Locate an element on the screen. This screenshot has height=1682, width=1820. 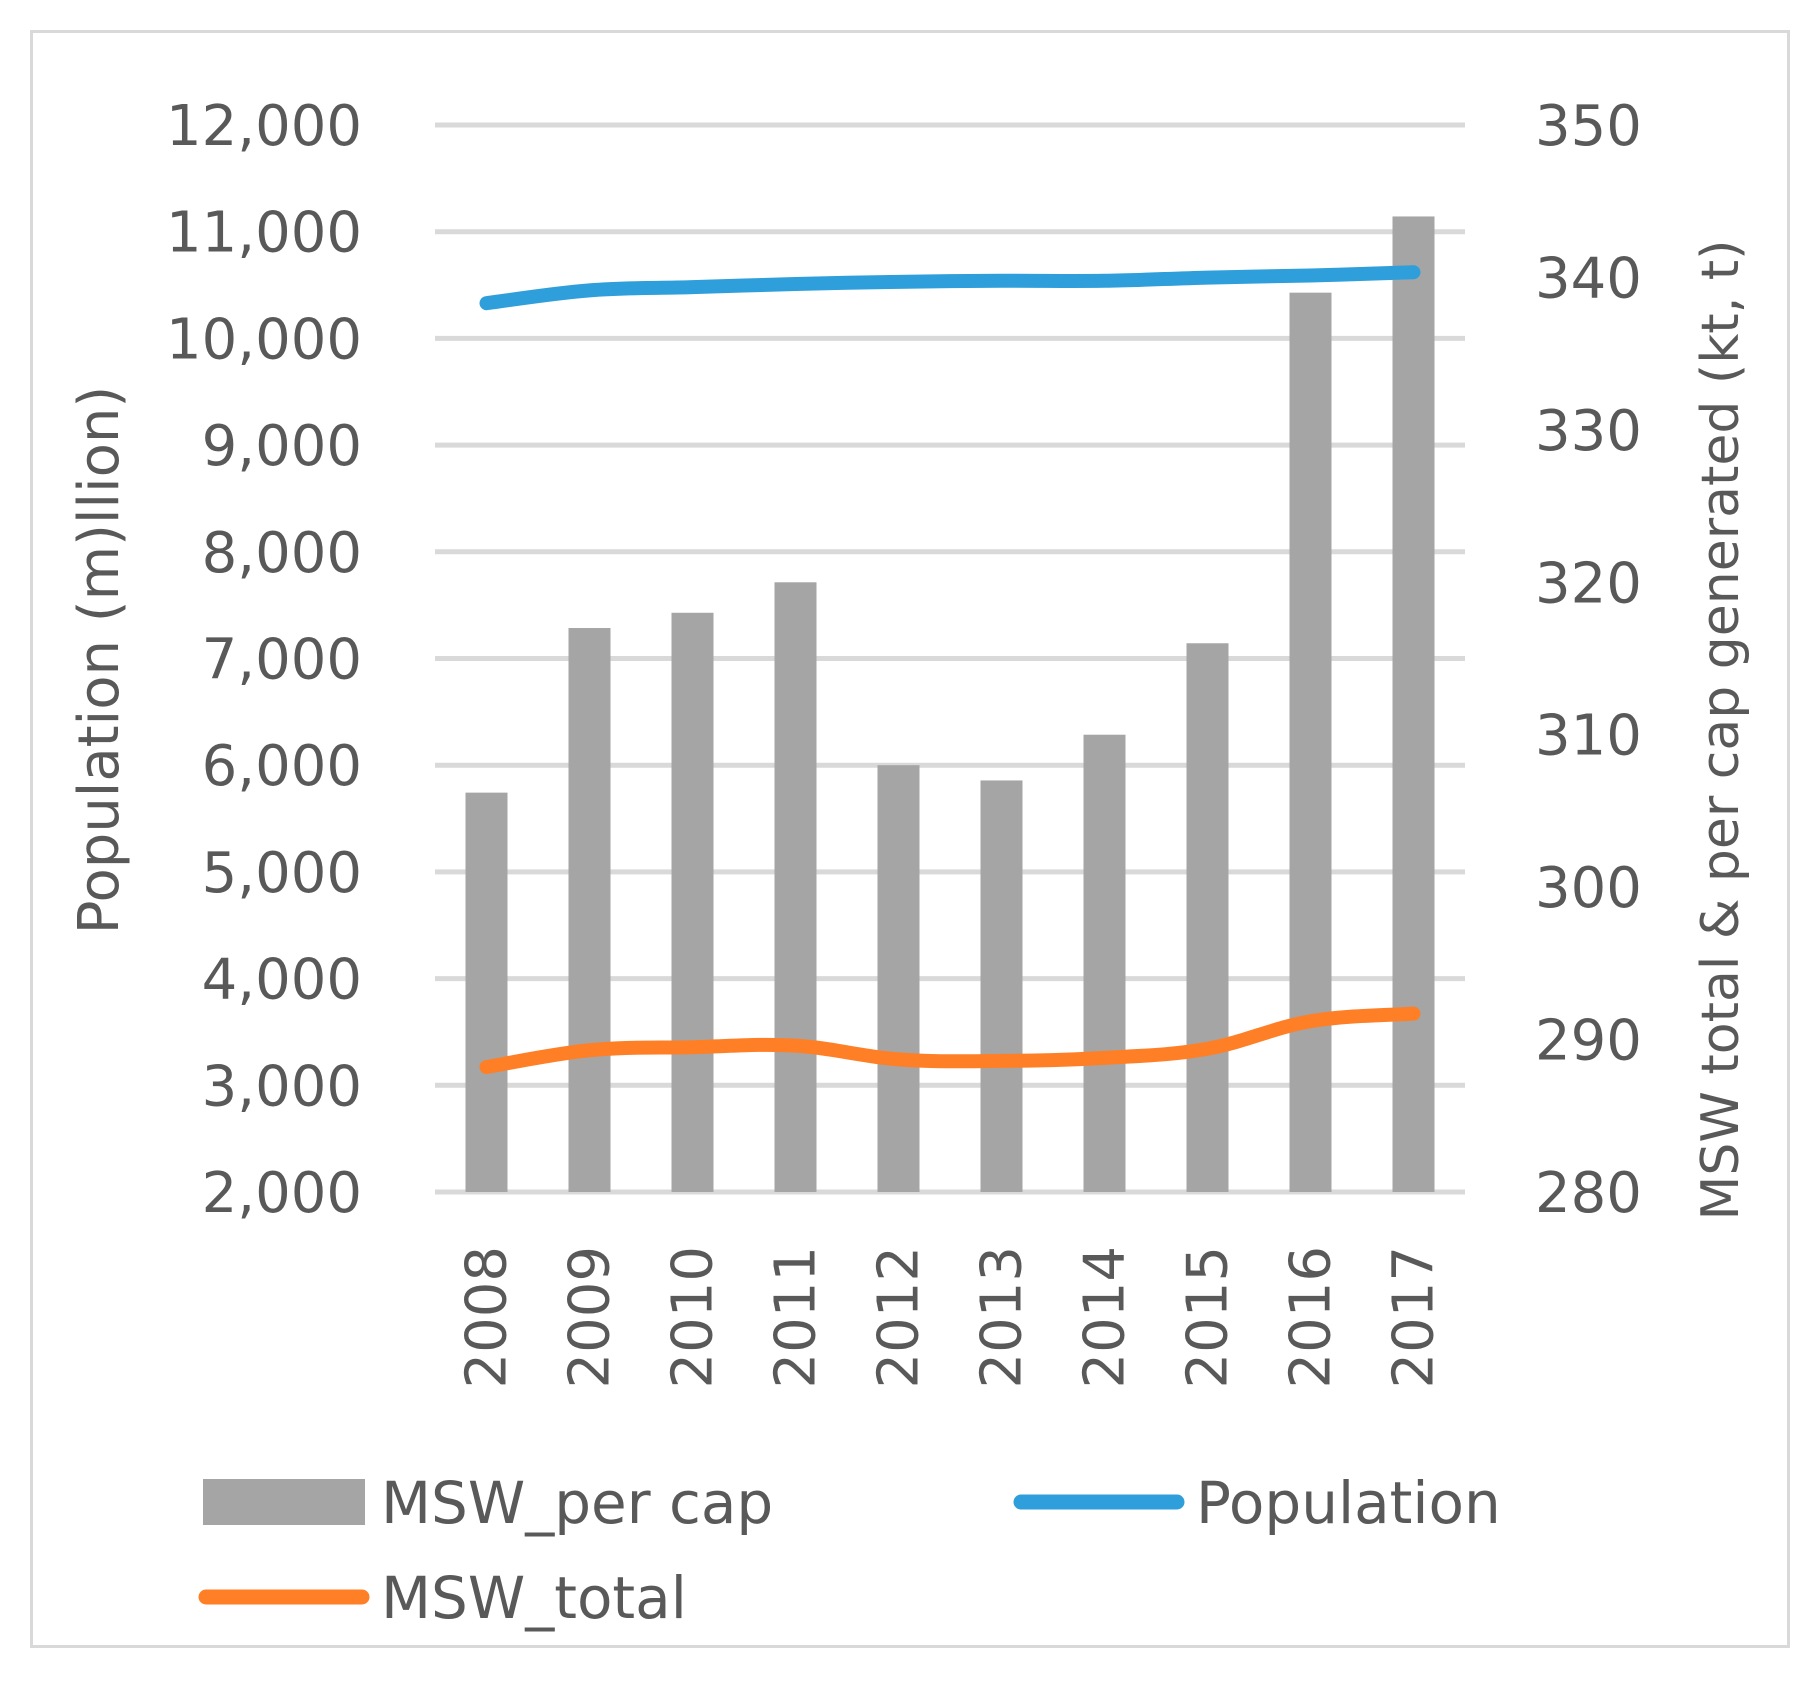
left-tick-label: 4,000 is located at coordinates (282, 980).